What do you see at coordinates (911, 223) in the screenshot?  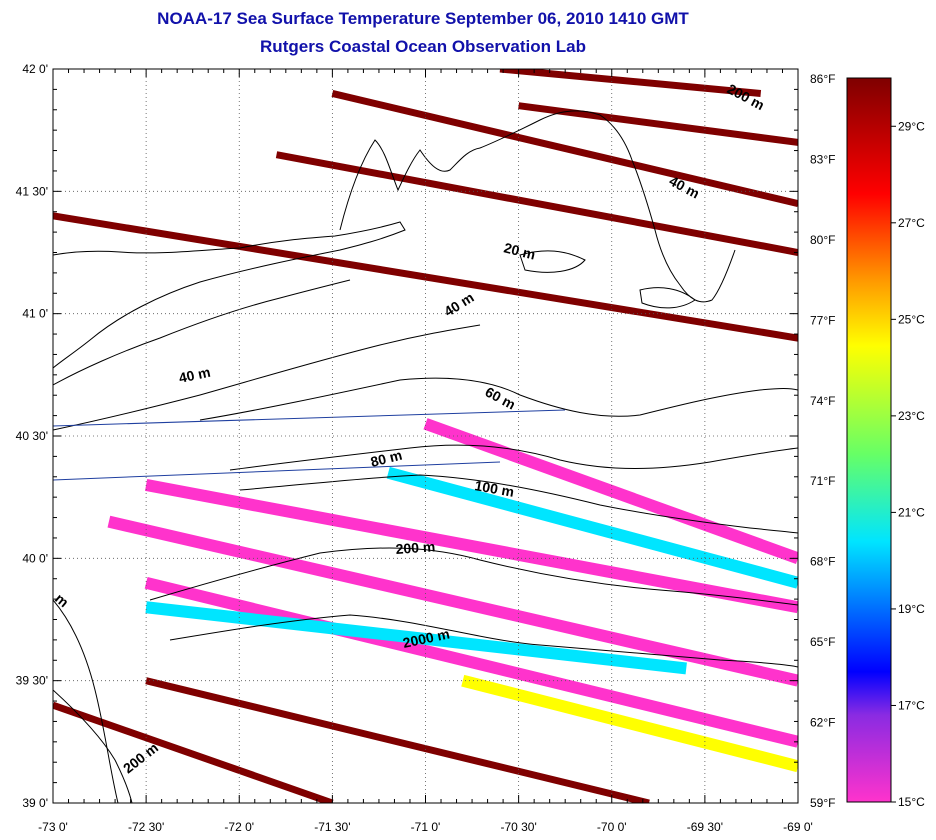 I see `celsius-label: 27°C` at bounding box center [911, 223].